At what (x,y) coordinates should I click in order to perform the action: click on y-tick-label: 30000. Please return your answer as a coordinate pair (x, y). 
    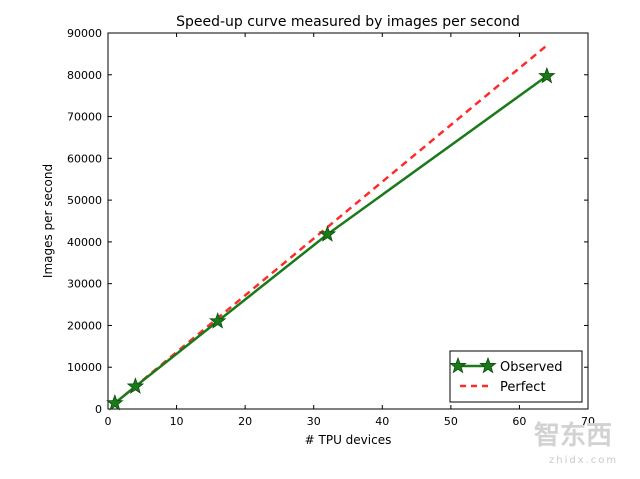
    Looking at the image, I should click on (84, 284).